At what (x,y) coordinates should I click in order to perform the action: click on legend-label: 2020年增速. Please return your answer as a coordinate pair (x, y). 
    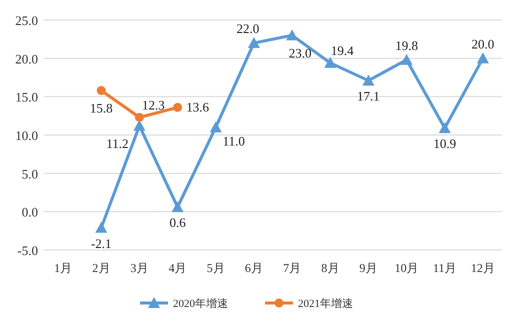
    Looking at the image, I should click on (200, 303).